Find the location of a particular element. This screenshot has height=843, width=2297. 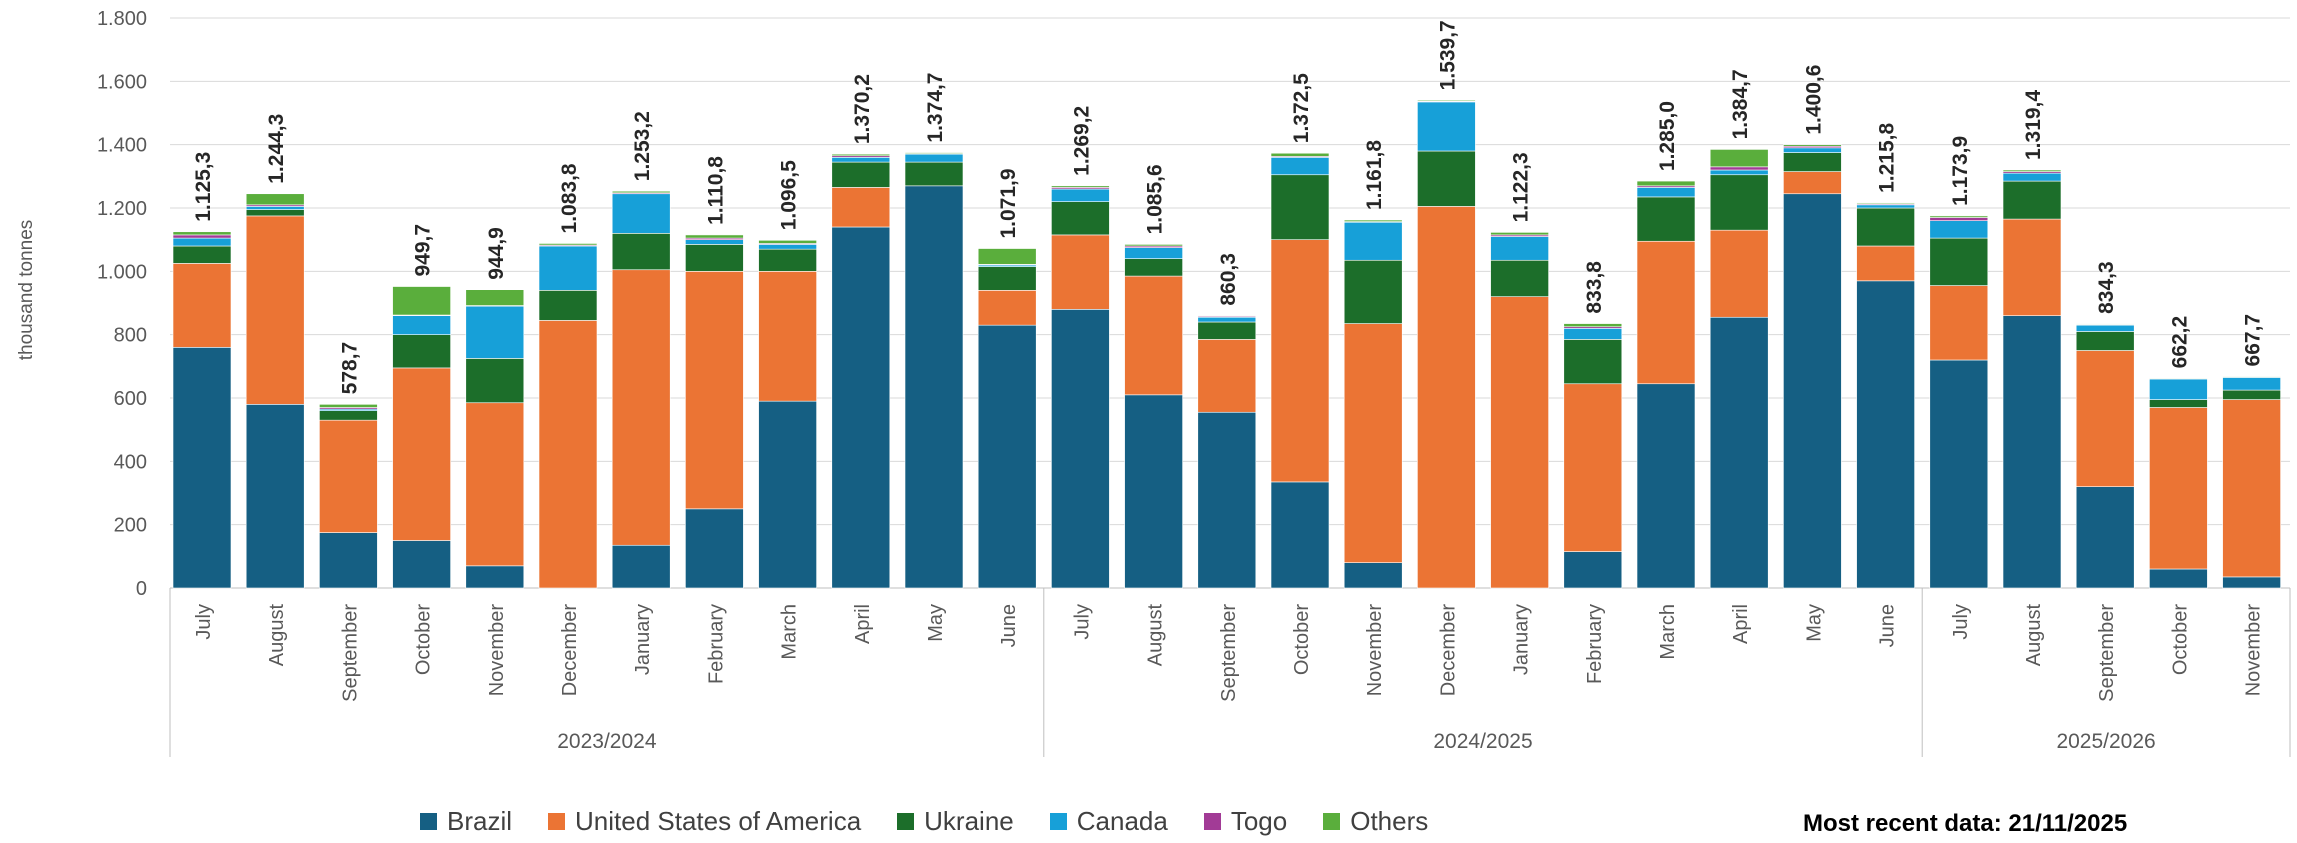

x-tick-label: May is located at coordinates (1814, 623).